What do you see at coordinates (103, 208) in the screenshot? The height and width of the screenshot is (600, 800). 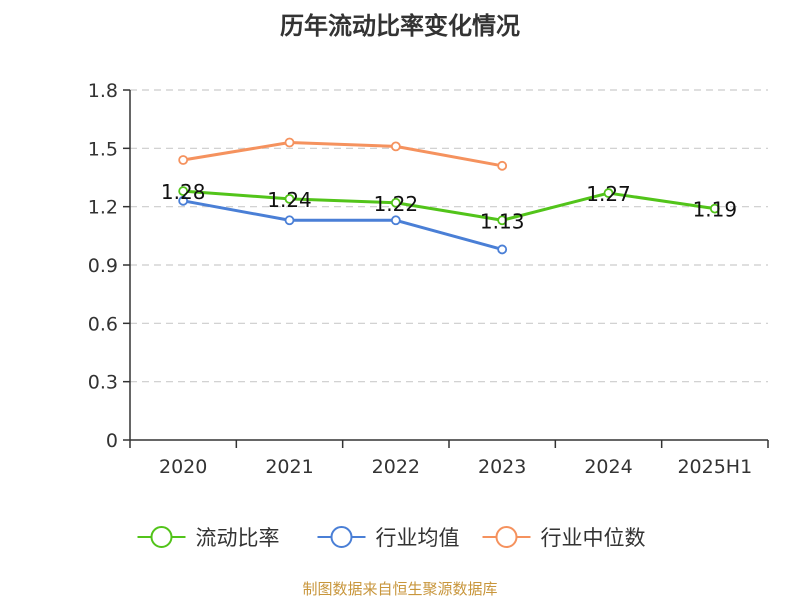 I see `y-tick-label-4: 1.2` at bounding box center [103, 208].